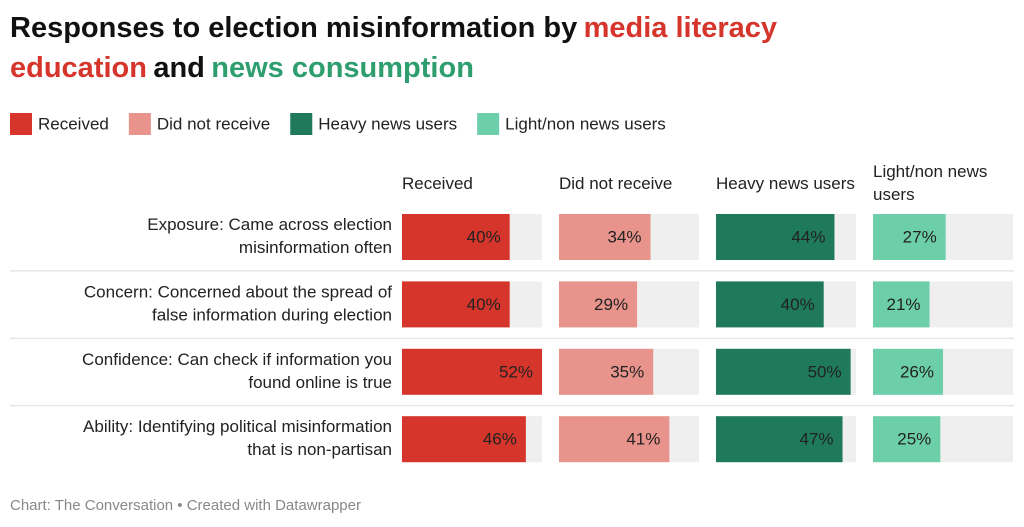 Image resolution: width=1024 pixels, height=527 pixels. What do you see at coordinates (627, 371) in the screenshot?
I see `value-label: 35%` at bounding box center [627, 371].